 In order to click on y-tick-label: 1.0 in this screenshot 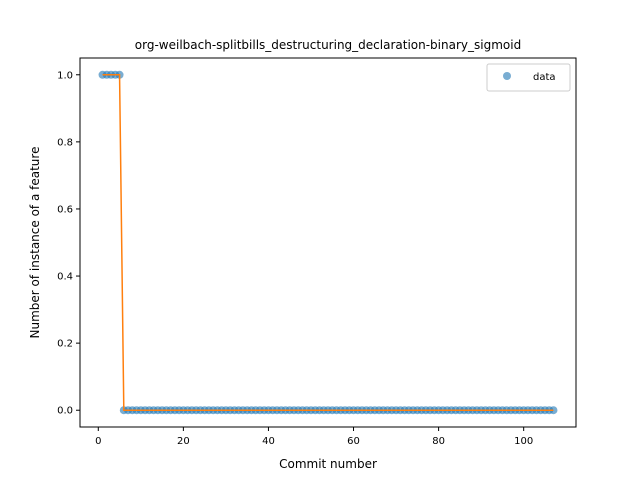, I will do `click(65, 75)`.